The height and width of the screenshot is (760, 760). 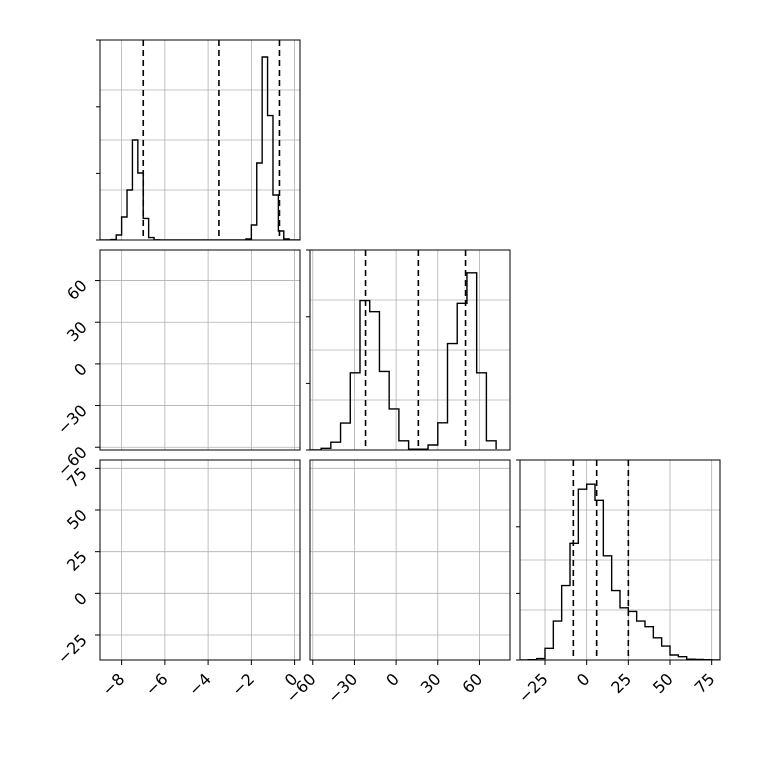 I want to click on x-tick-label: −4, so click(x=200, y=684).